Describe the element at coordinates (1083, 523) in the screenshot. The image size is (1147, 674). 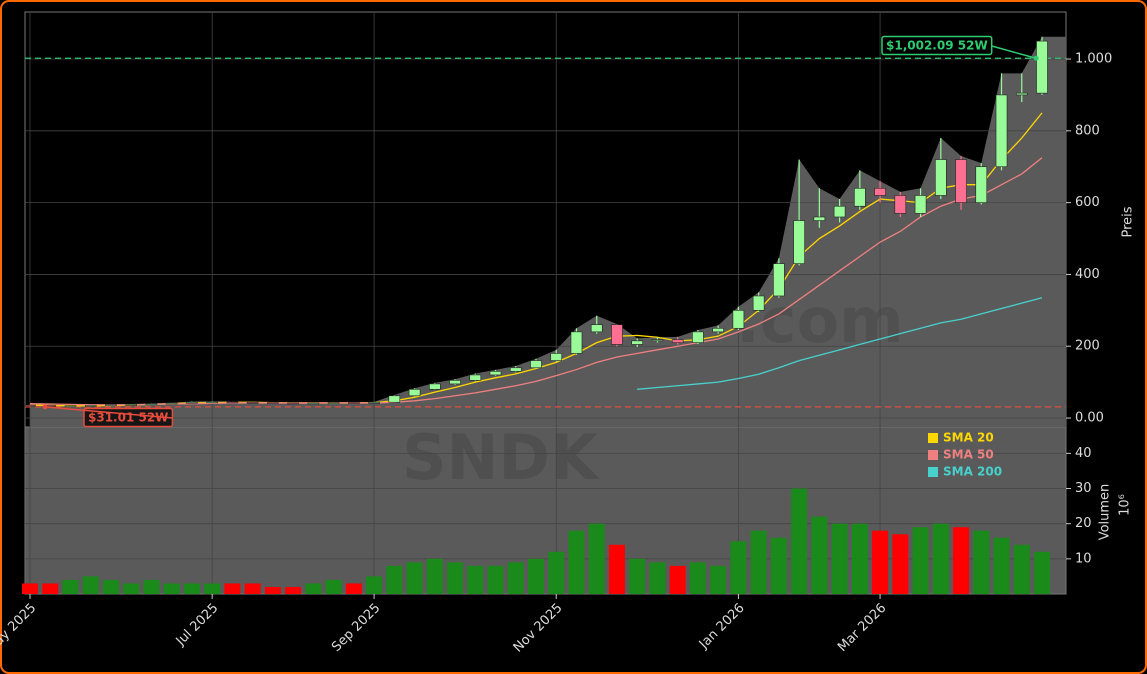
I see `y-tick-label: 20` at that location.